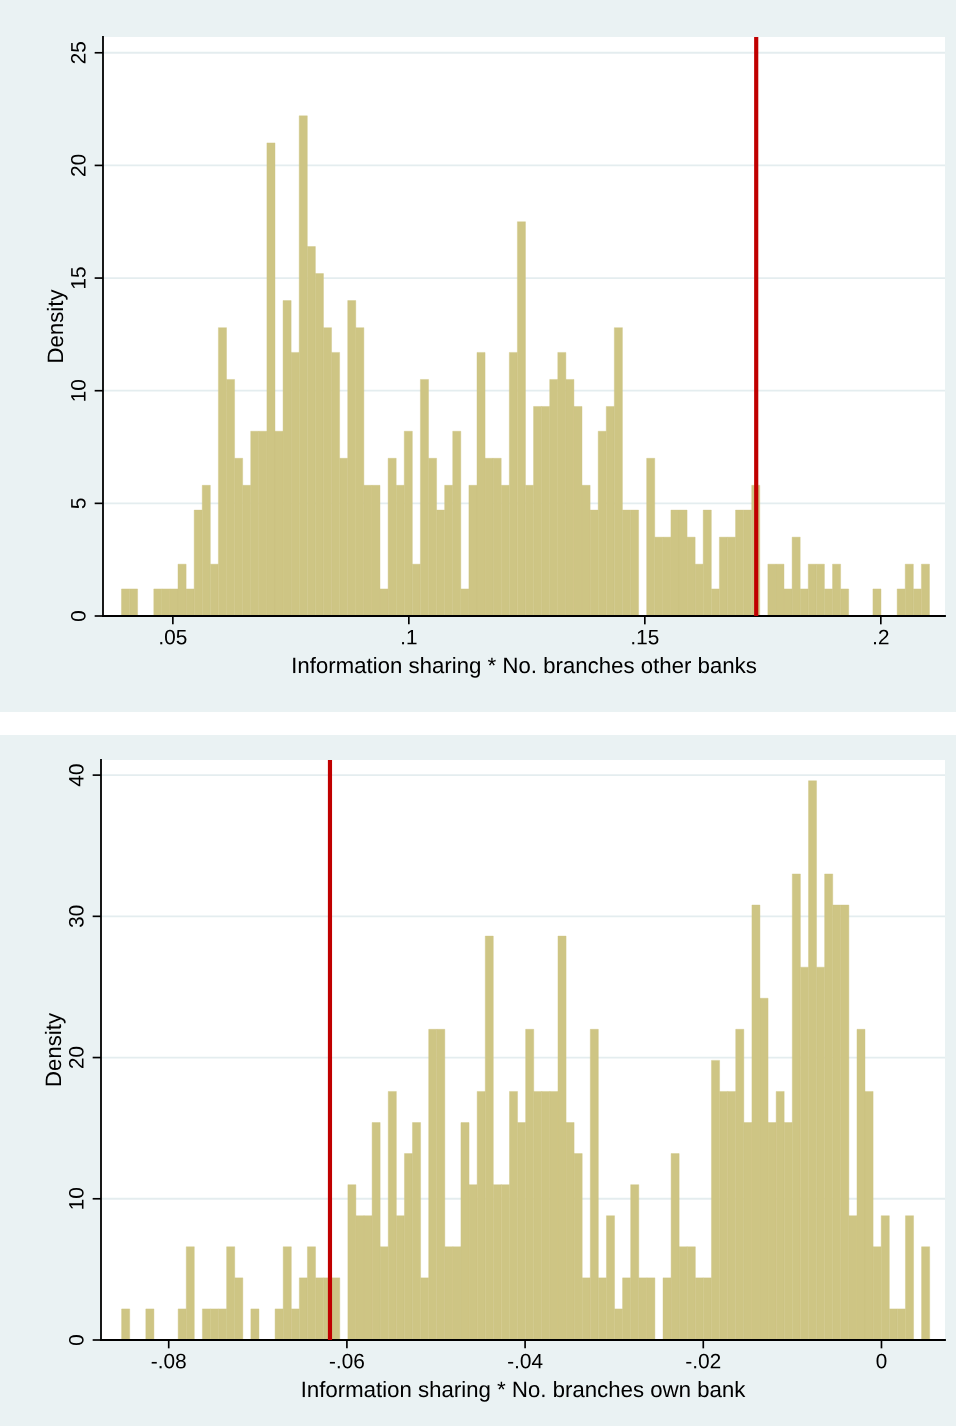 This screenshot has height=1426, width=956. Describe the element at coordinates (78, 278) in the screenshot. I see `y-tick-label: 15` at that location.